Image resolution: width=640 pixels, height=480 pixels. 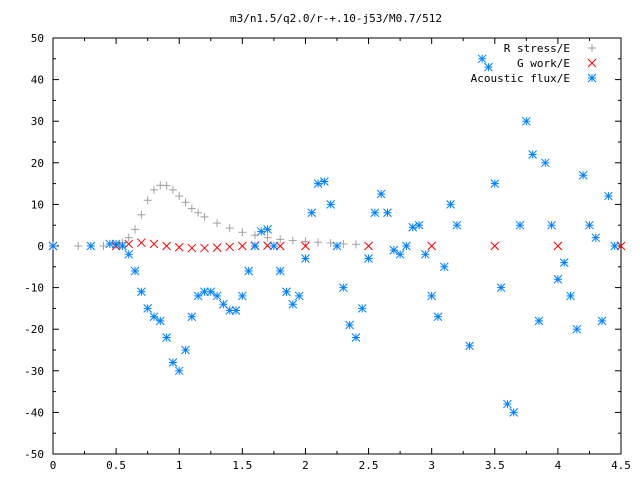 What do you see at coordinates (34, 371) in the screenshot?
I see `y-tick-label: -30` at bounding box center [34, 371].